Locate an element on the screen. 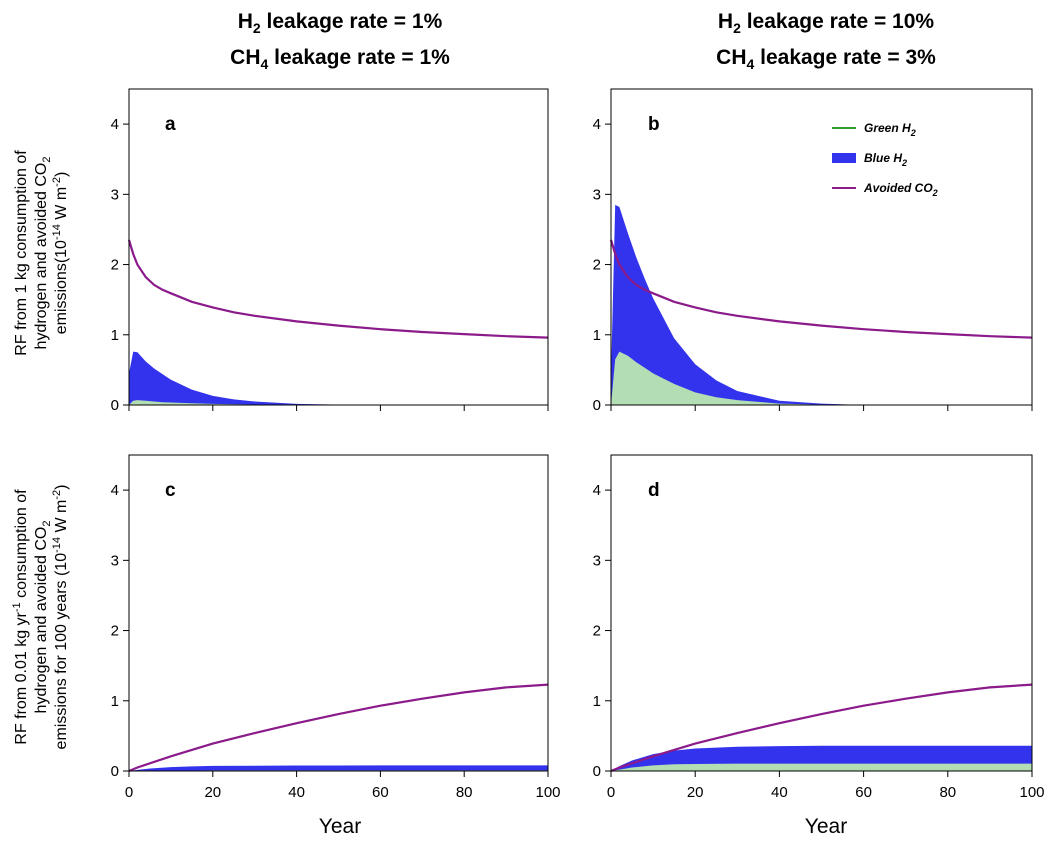 This screenshot has width=1055, height=844. y-axis-label-top-line2: hydrogen and avoided CO2 is located at coordinates (43, 253).